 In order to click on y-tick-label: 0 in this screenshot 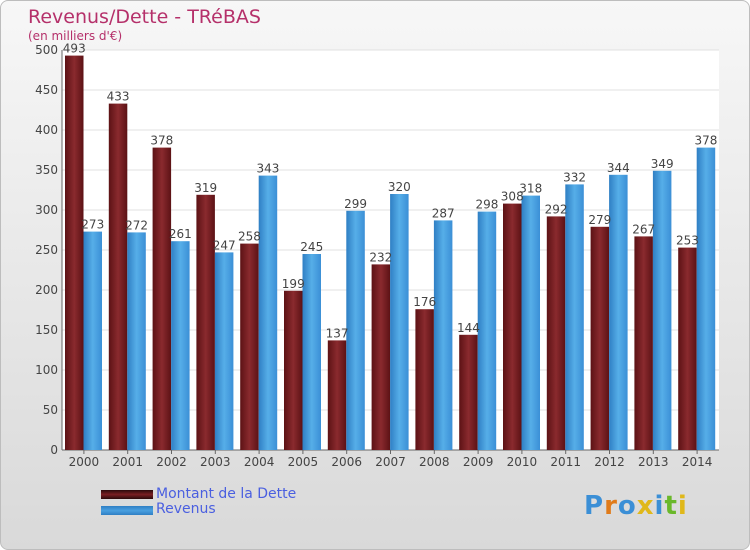, I will do `click(54, 450)`.